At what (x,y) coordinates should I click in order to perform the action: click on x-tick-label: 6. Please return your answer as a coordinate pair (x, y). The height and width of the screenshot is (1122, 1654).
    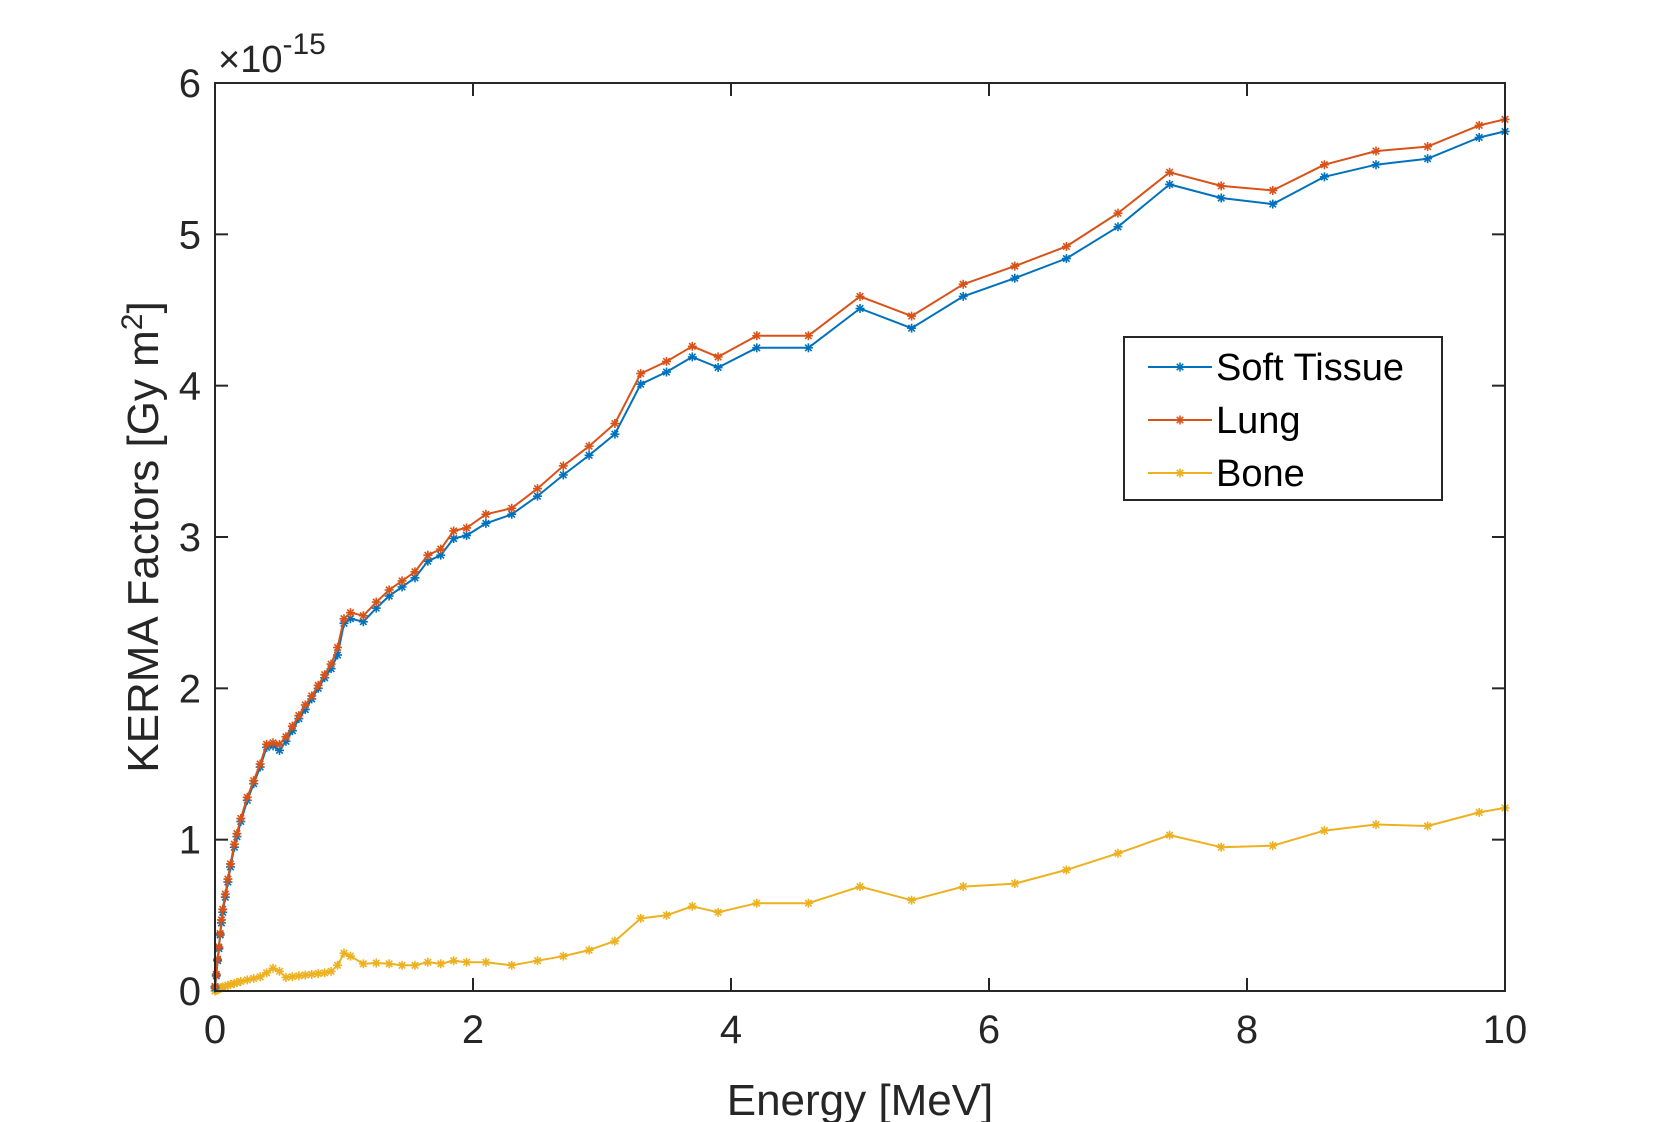
    Looking at the image, I should click on (989, 1030).